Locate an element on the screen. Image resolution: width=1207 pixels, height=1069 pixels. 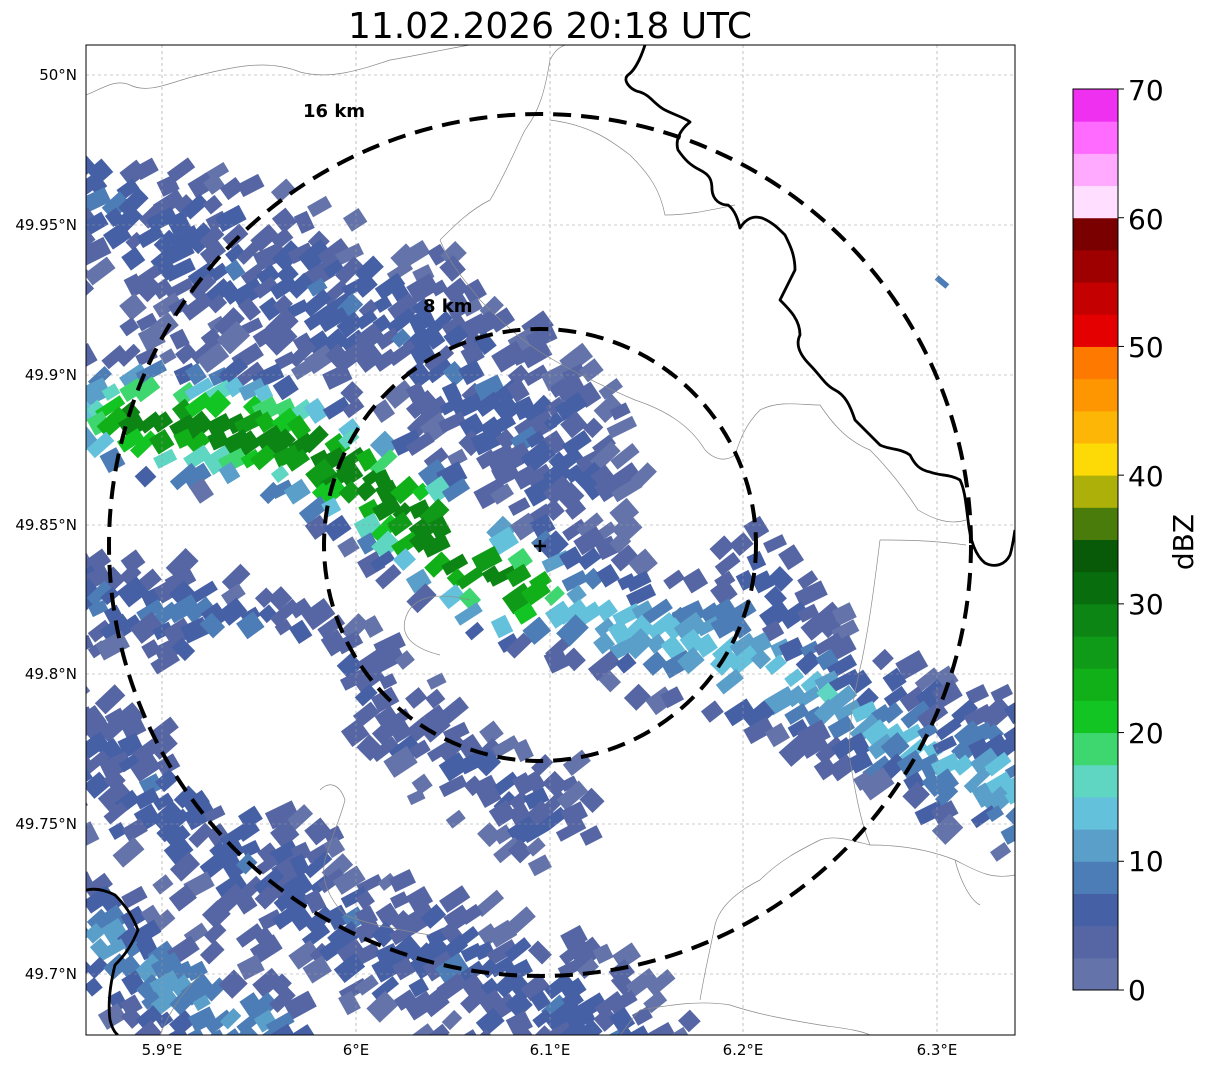
colorbar-bin is located at coordinates (1095, 684).